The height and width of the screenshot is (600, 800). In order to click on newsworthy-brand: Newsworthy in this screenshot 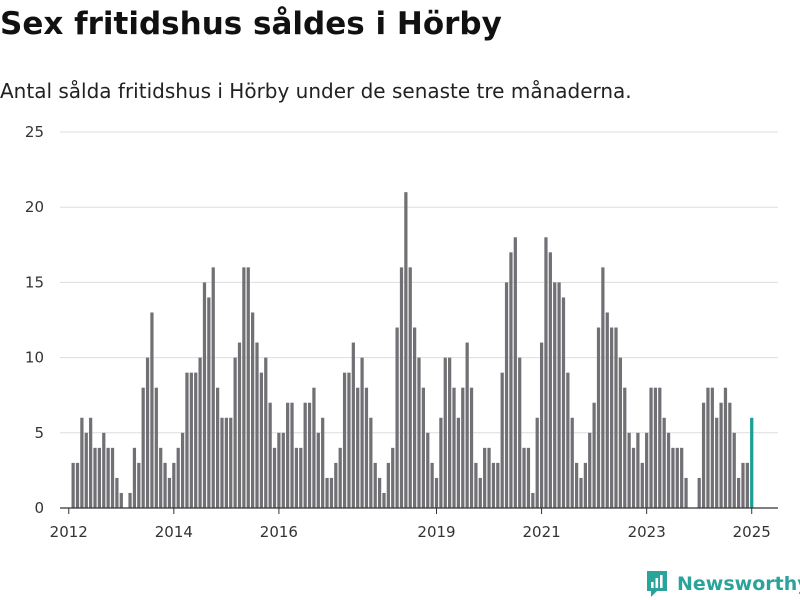, I will do `click(722, 584)`.